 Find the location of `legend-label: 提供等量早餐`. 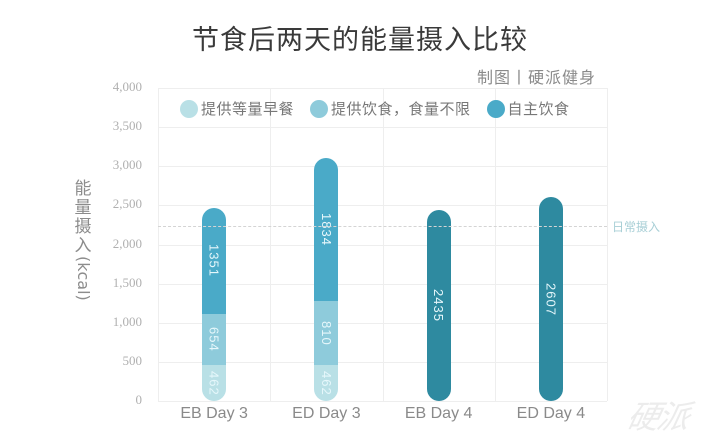

legend-label: 提供等量早餐 is located at coordinates (248, 109).